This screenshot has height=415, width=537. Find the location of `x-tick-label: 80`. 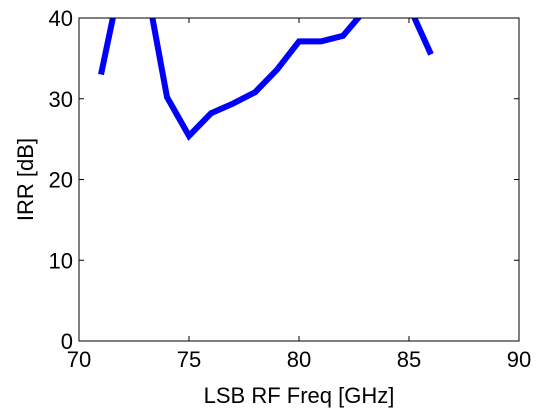

x-tick-label: 80 is located at coordinates (299, 359).